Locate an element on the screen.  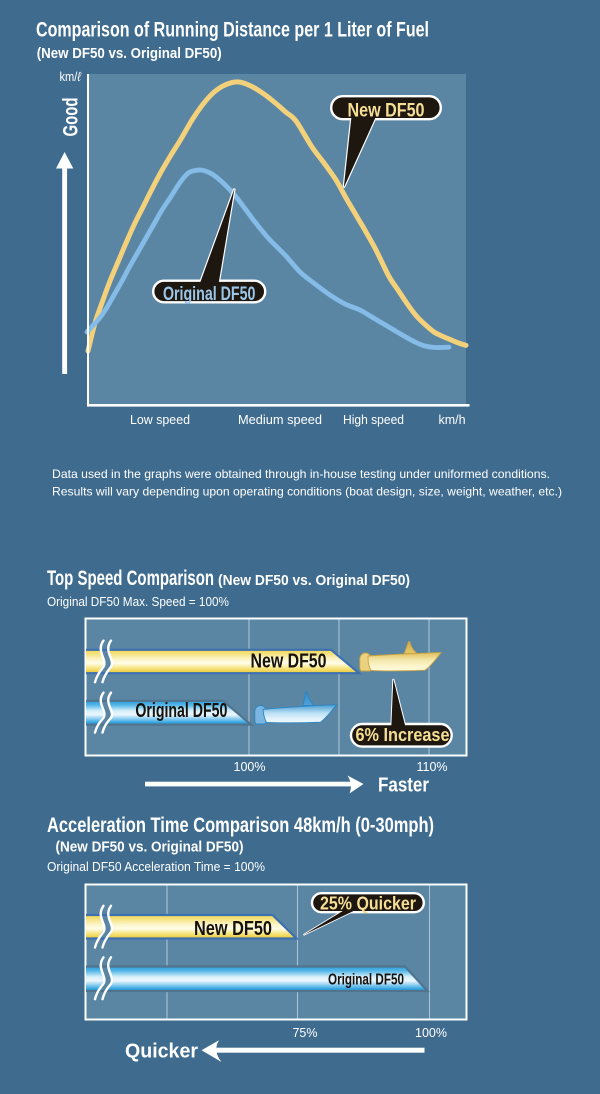
svg-text: Top Speed Comparison is located at coordinates (130, 578).